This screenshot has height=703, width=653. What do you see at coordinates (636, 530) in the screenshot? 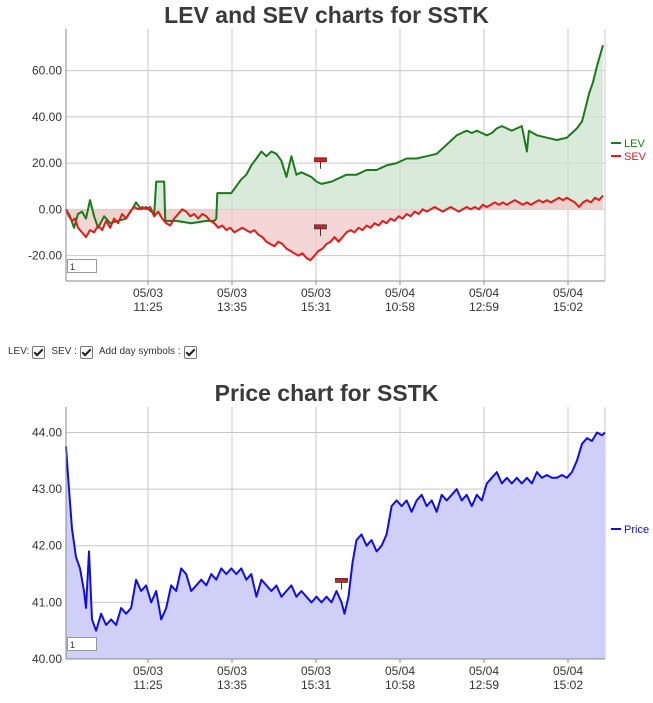
I see `legend-label: Price` at bounding box center [636, 530].